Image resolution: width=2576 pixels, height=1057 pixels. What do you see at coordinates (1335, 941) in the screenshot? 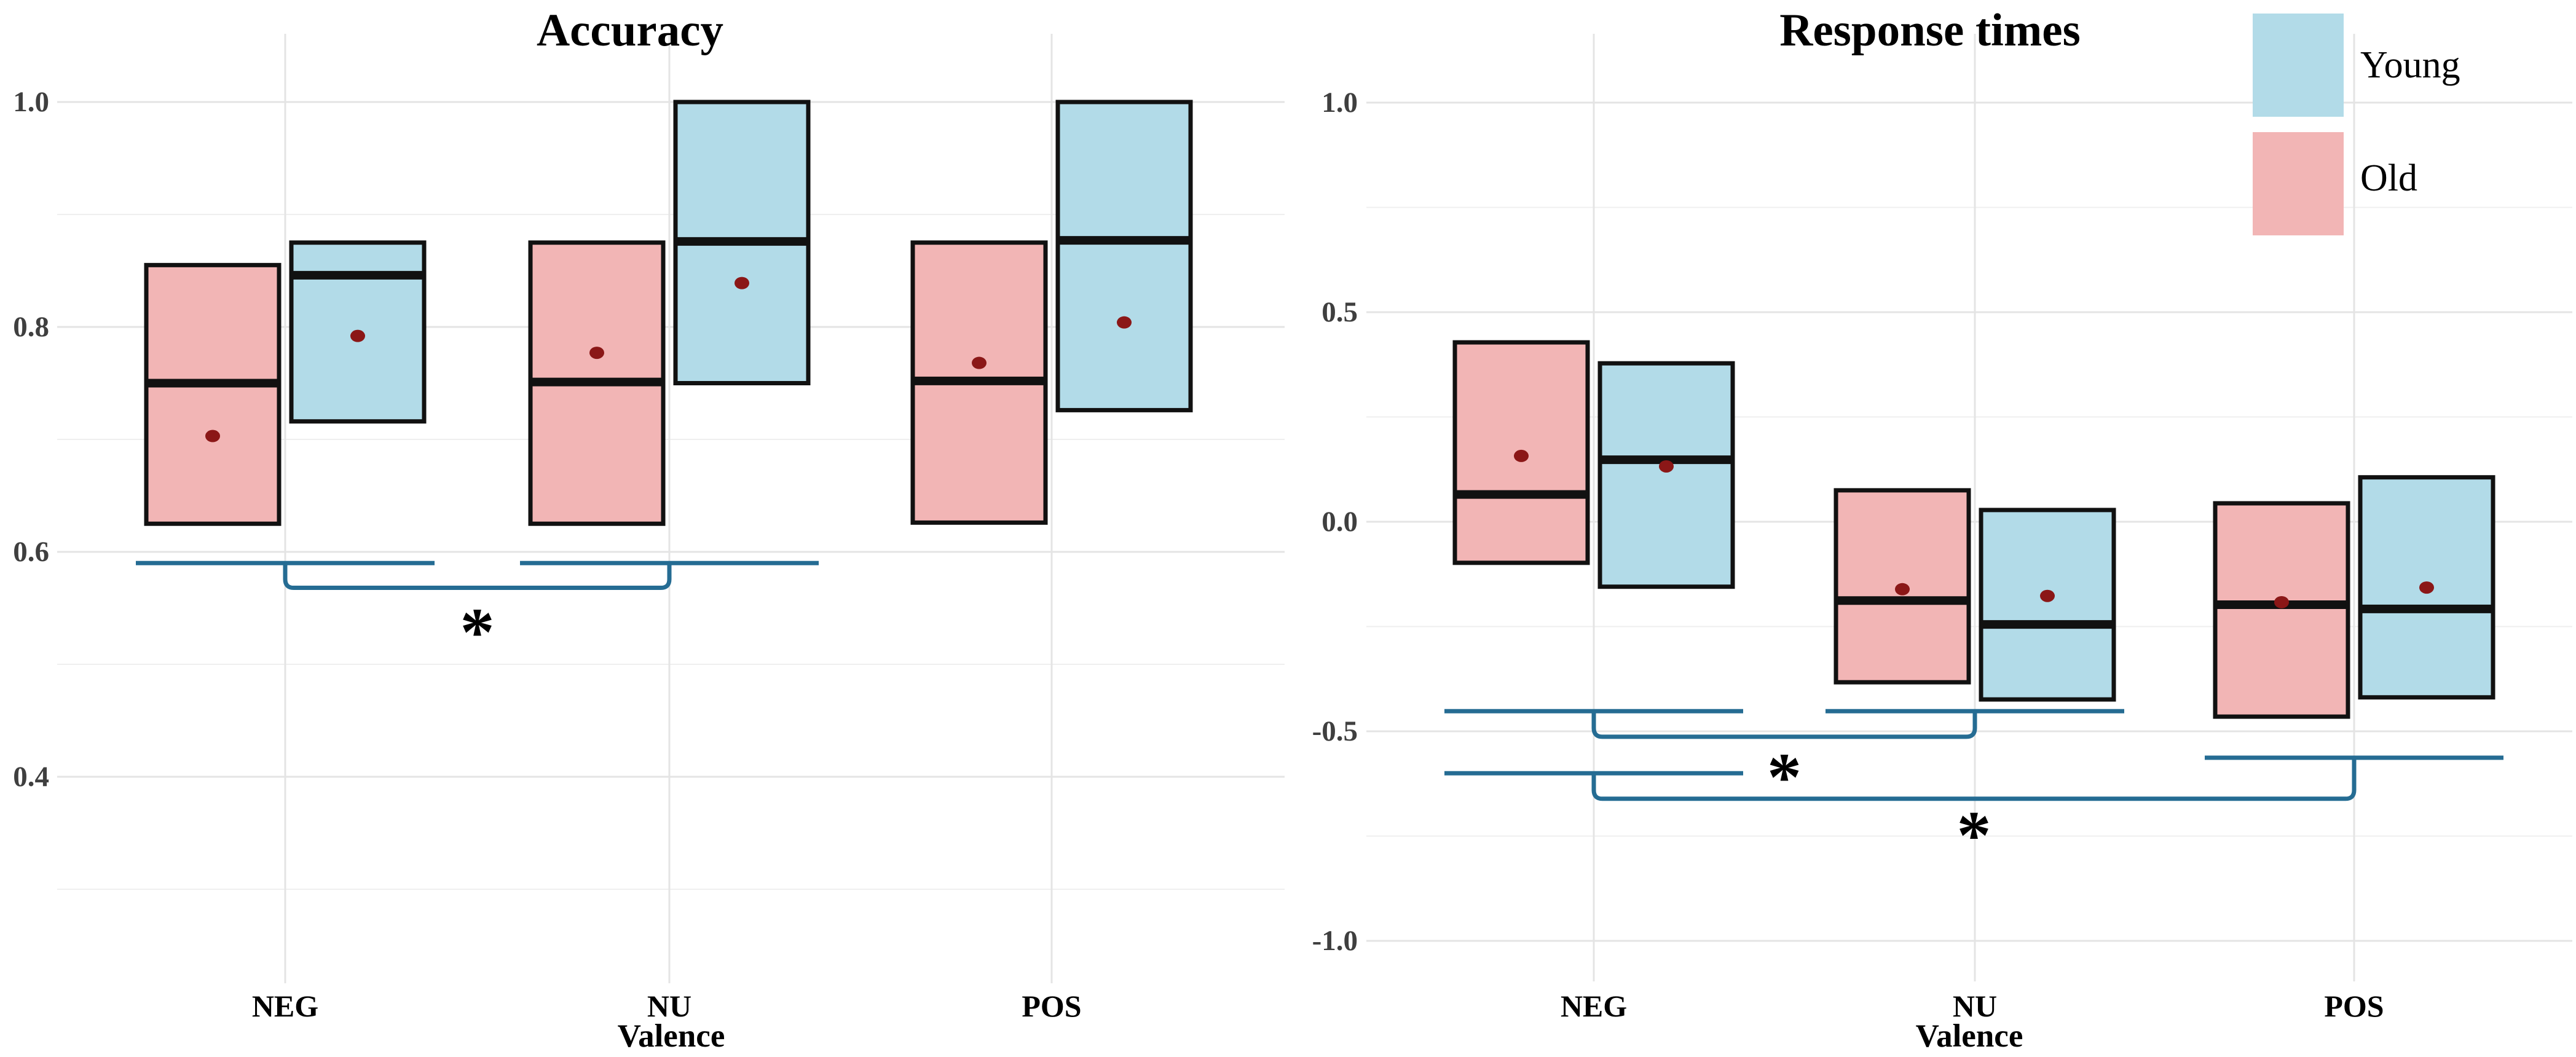
I see `y-tick-label: -1.0` at bounding box center [1335, 941].